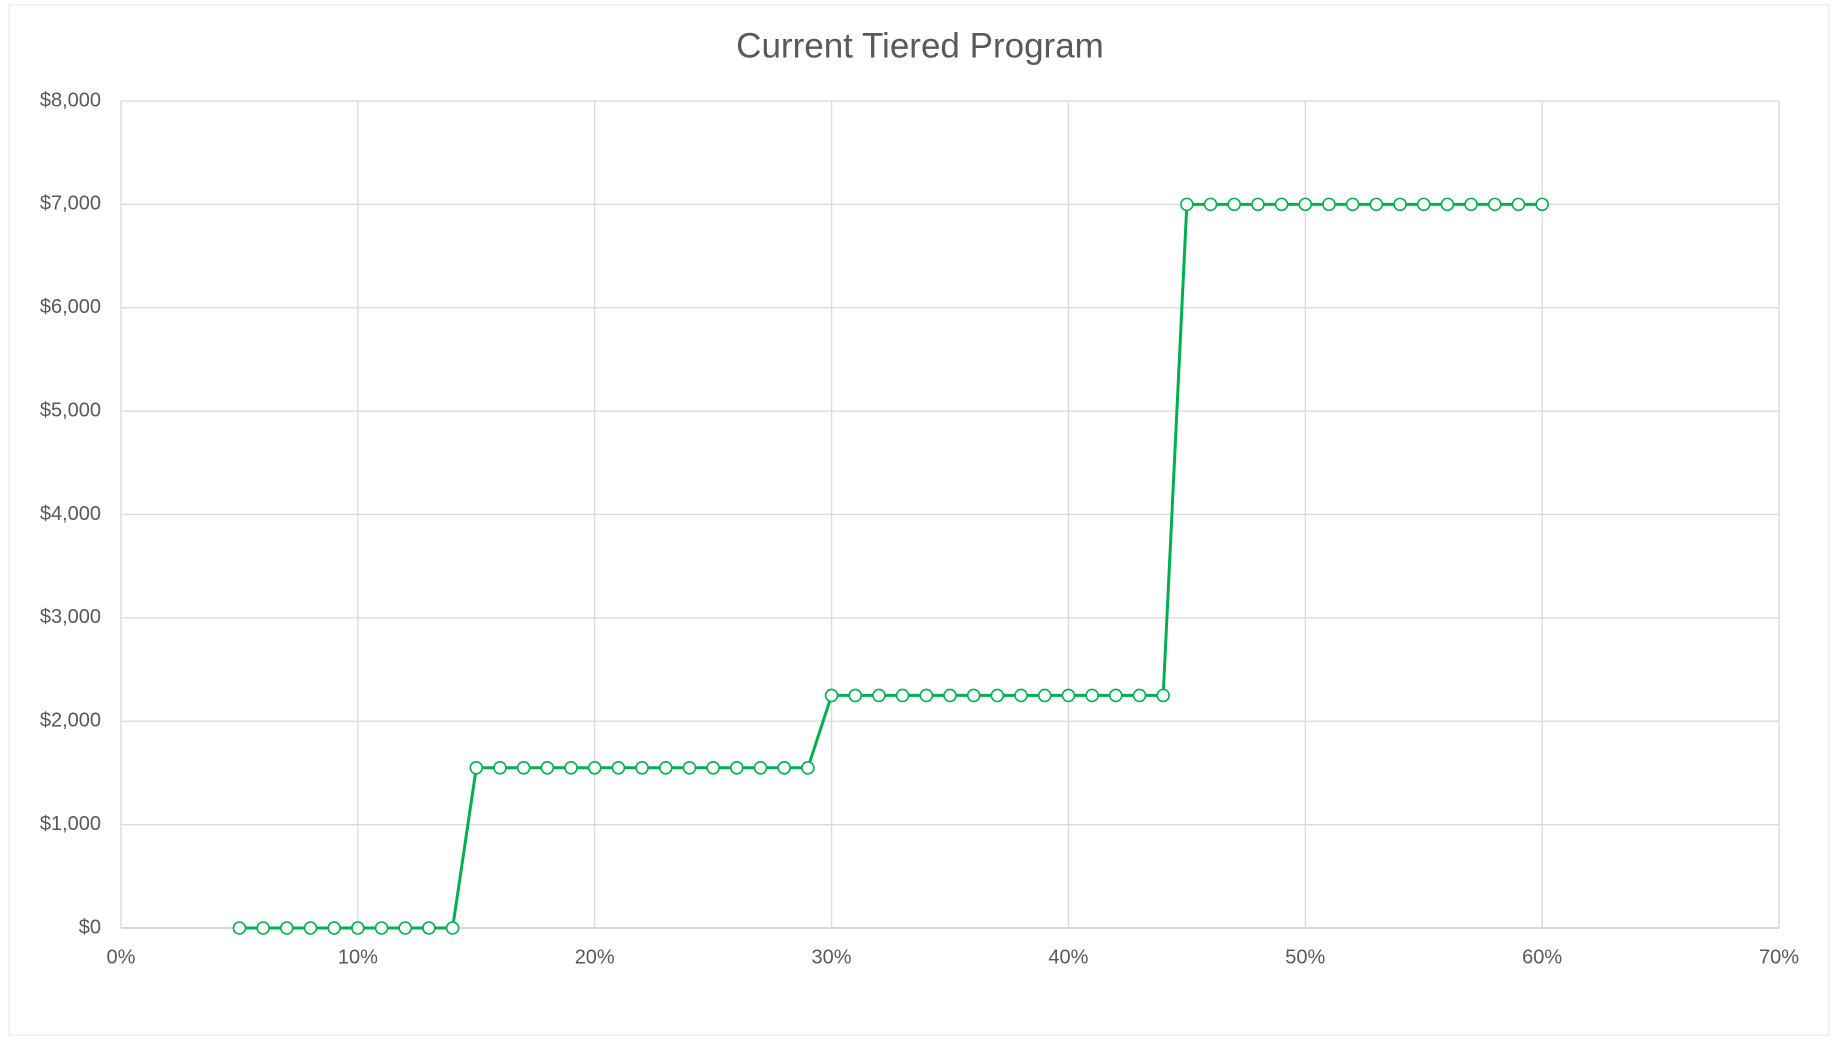 The width and height of the screenshot is (1839, 1040). I want to click on chart-title: Current Tiered Program, so click(920, 45).